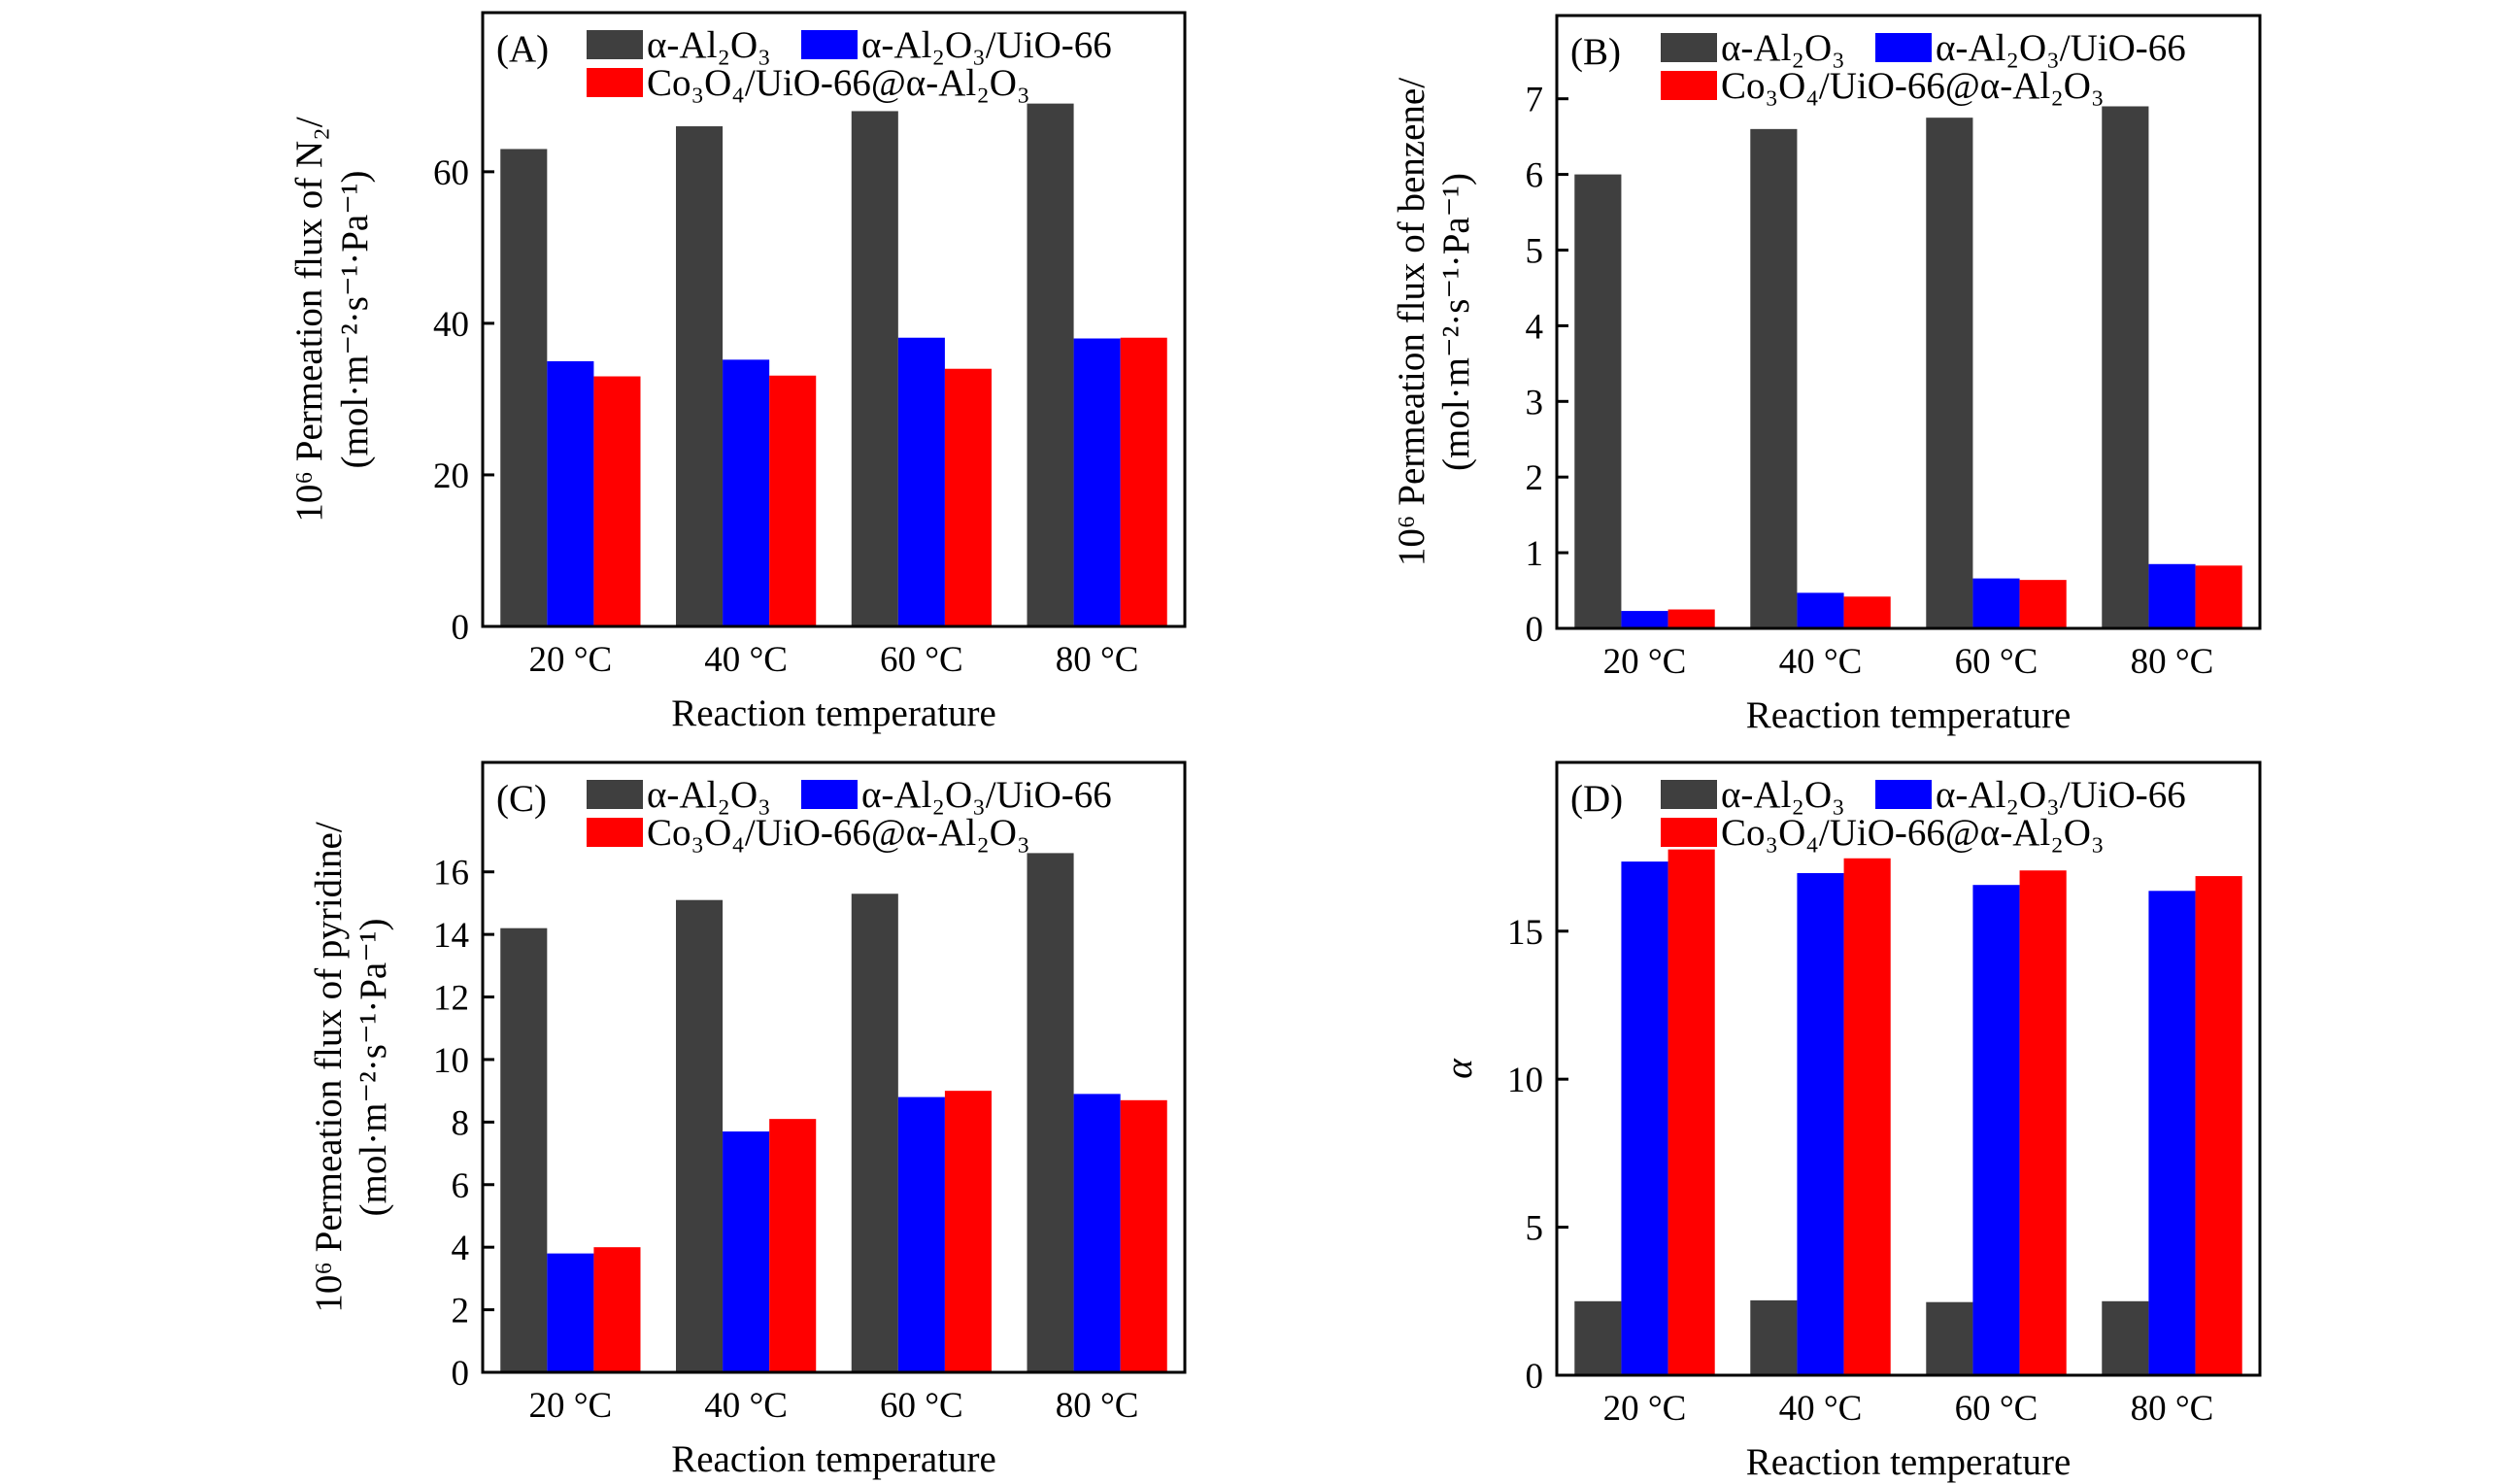  I want to click on y-tick-label: 15, so click(1525, 933).